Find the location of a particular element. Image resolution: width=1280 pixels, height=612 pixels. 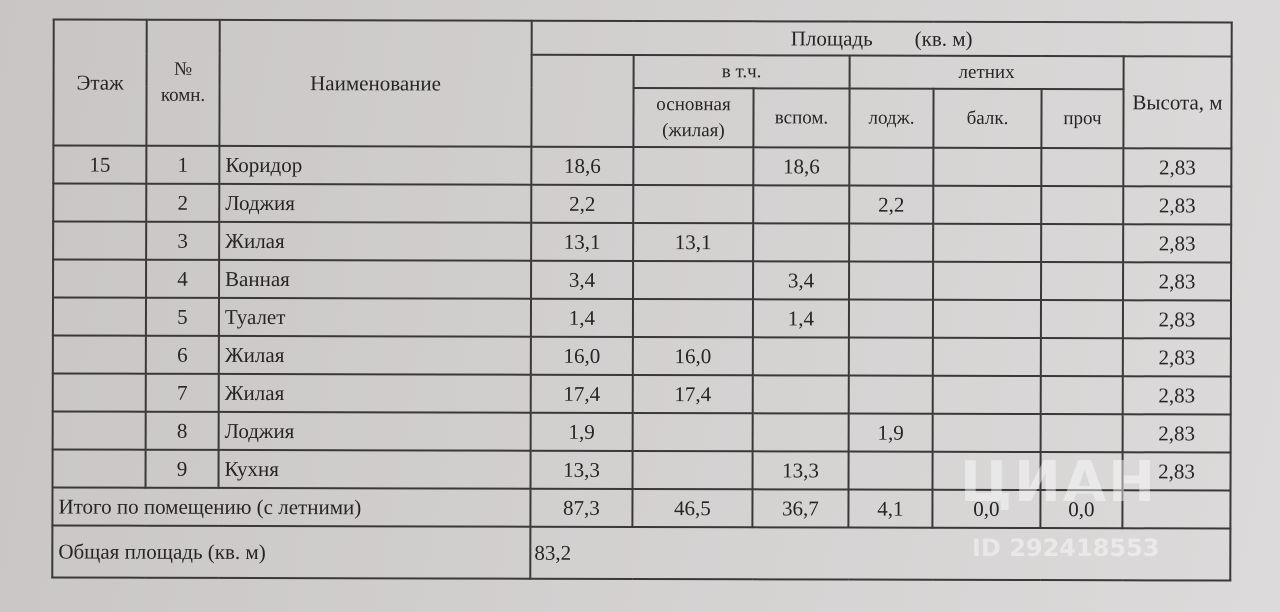

cell-aux: 3,4 is located at coordinates (801, 280).